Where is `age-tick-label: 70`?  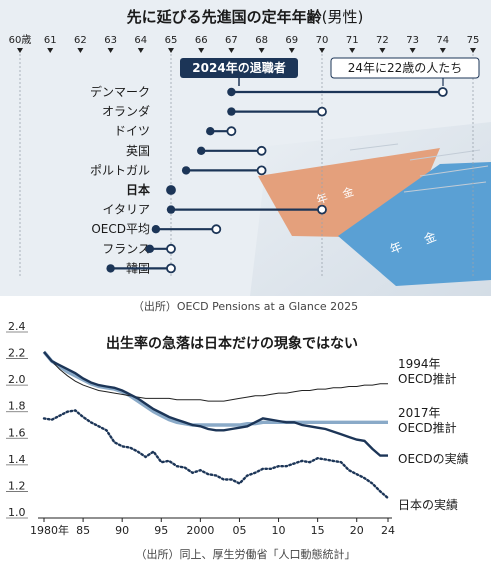
age-tick-label: 70 is located at coordinates (322, 40).